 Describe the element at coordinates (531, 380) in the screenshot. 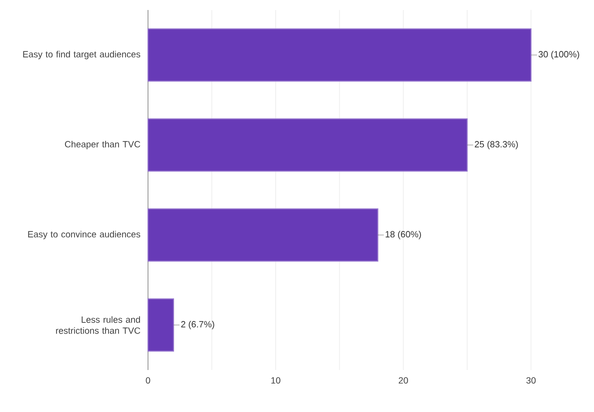

I see `x-tick-label: 30` at that location.